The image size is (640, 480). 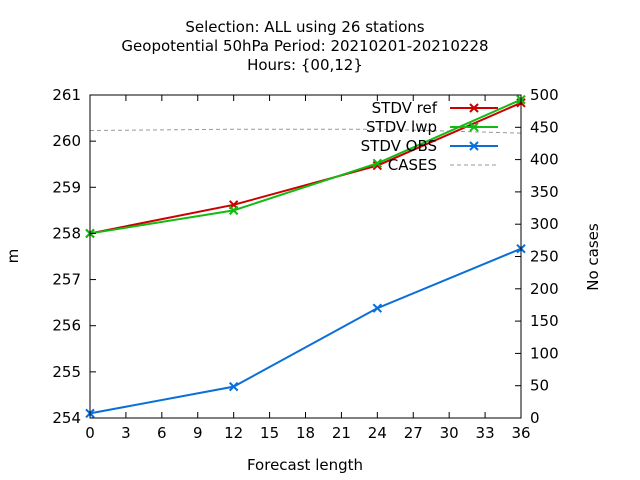 What do you see at coordinates (341, 433) in the screenshot?
I see `x-tick-label: 21` at bounding box center [341, 433].